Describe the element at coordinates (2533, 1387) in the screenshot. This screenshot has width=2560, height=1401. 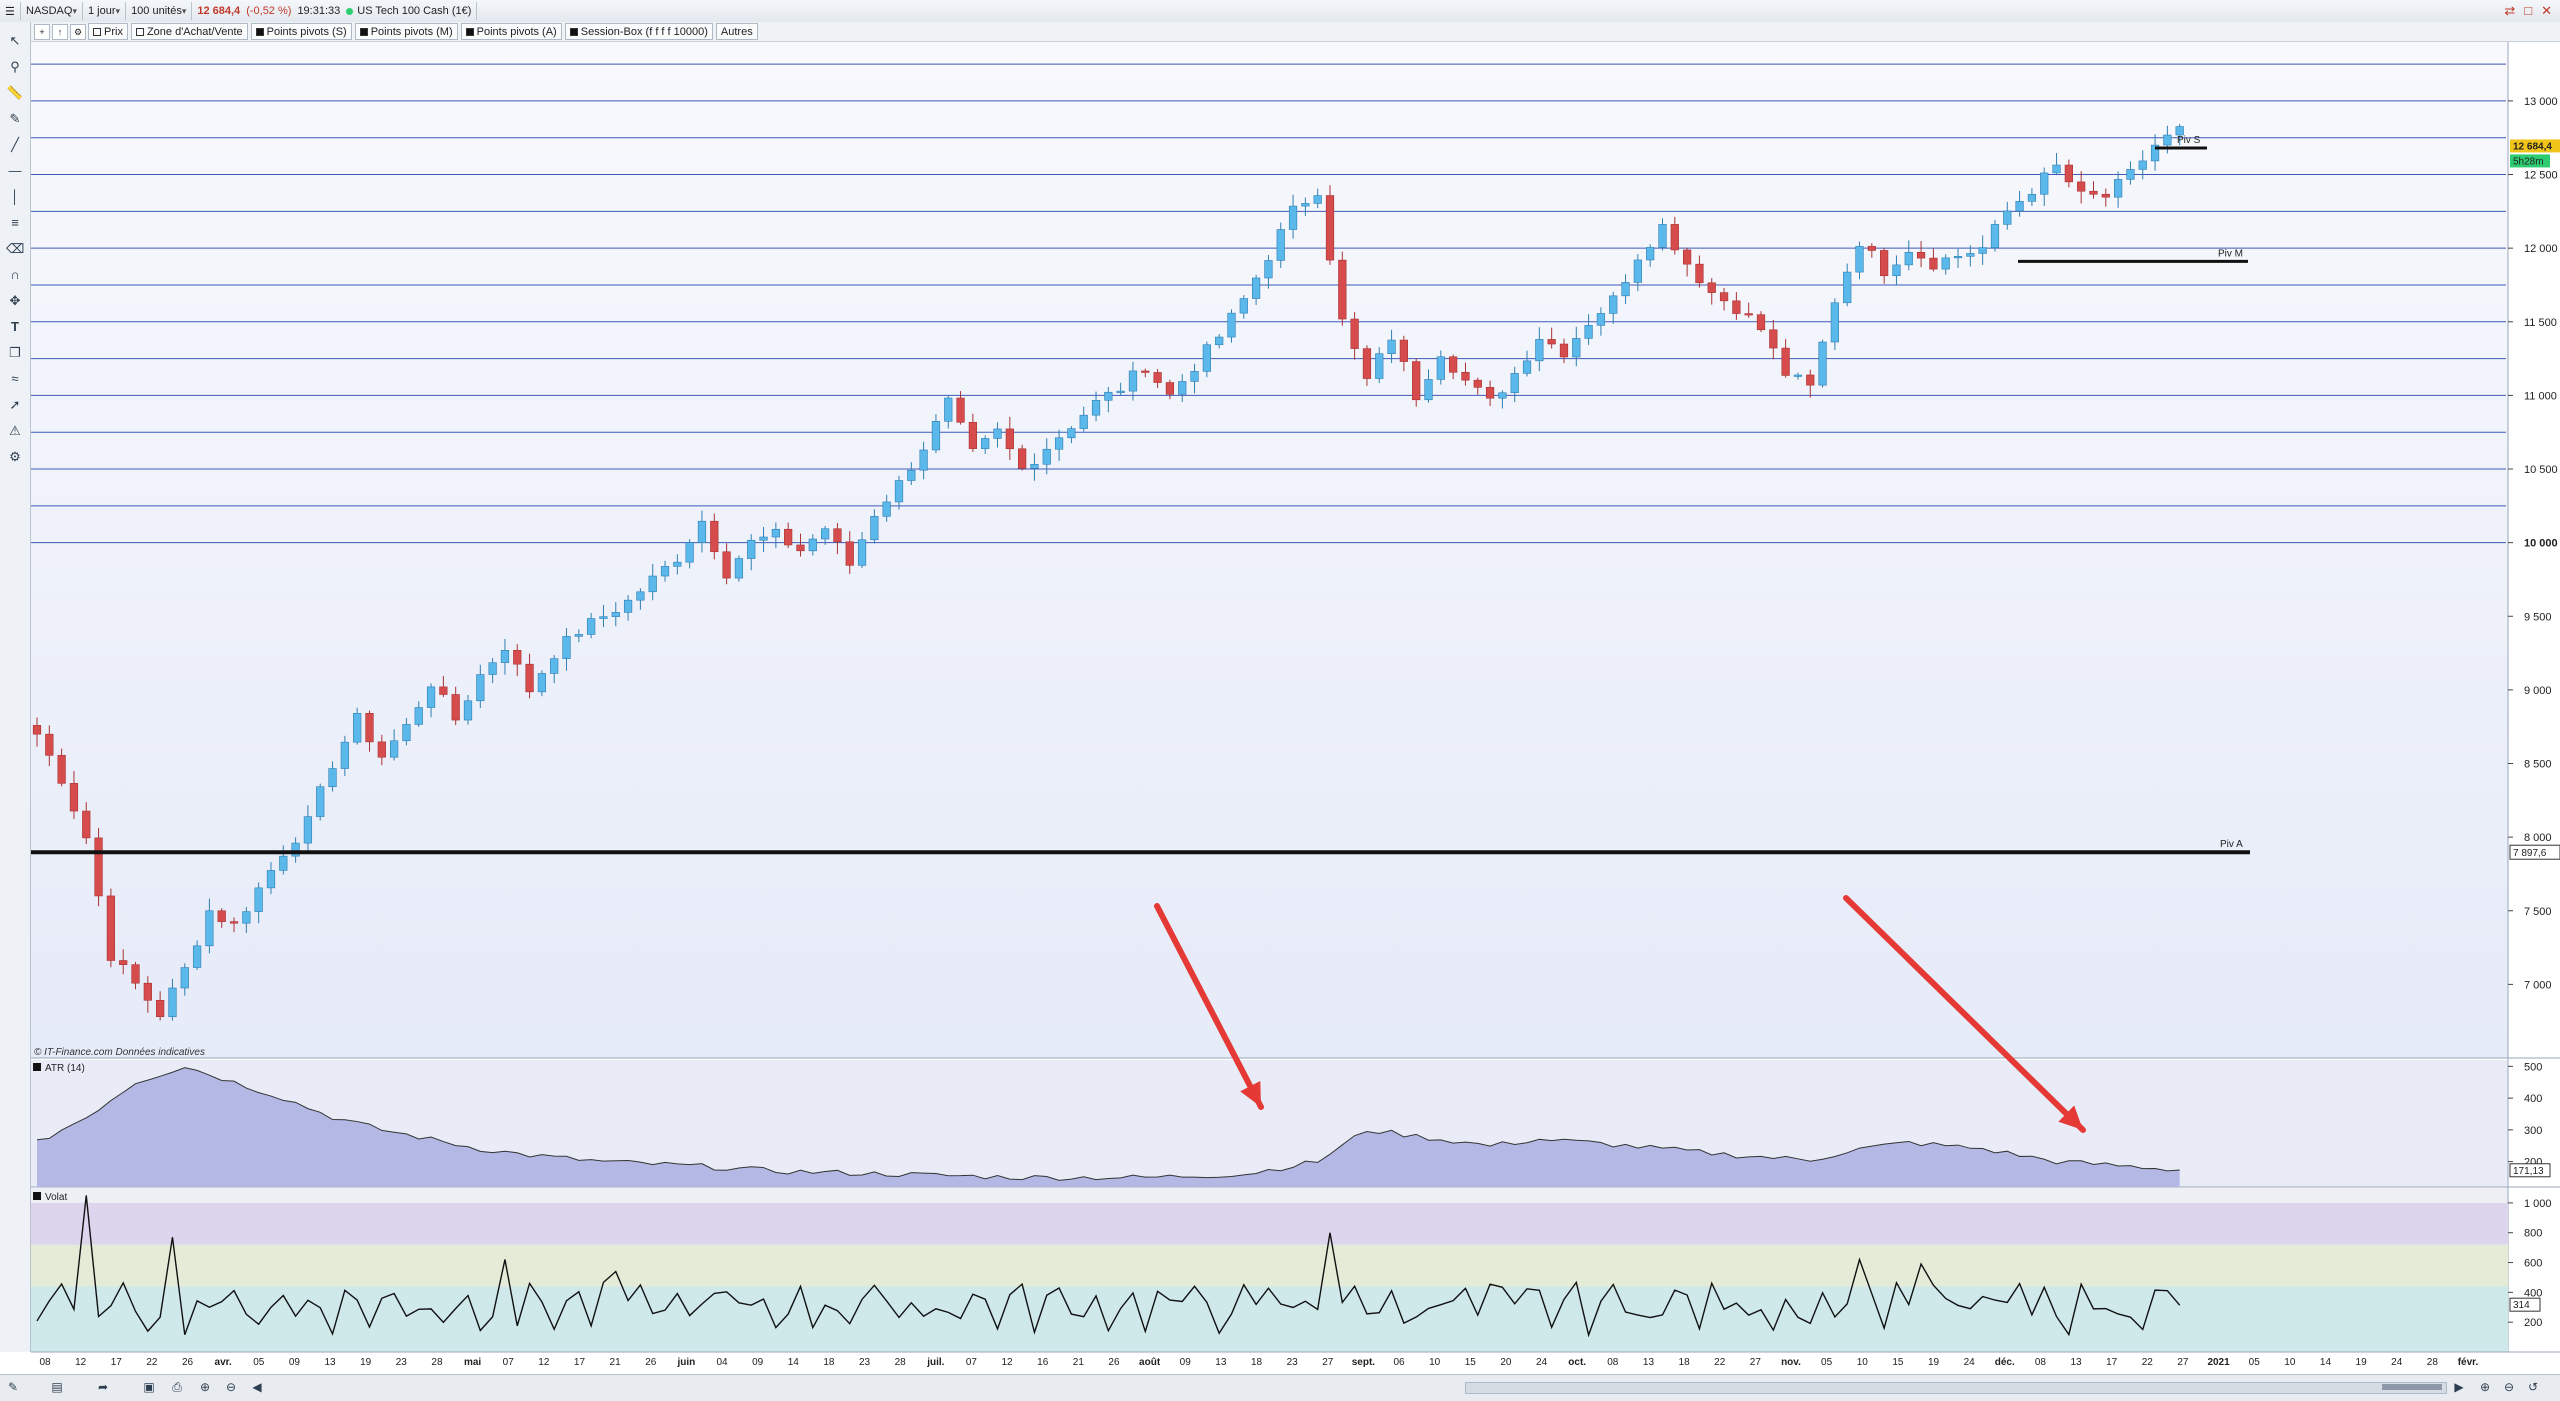
I see `reset-zoom-icon: ↺` at that location.